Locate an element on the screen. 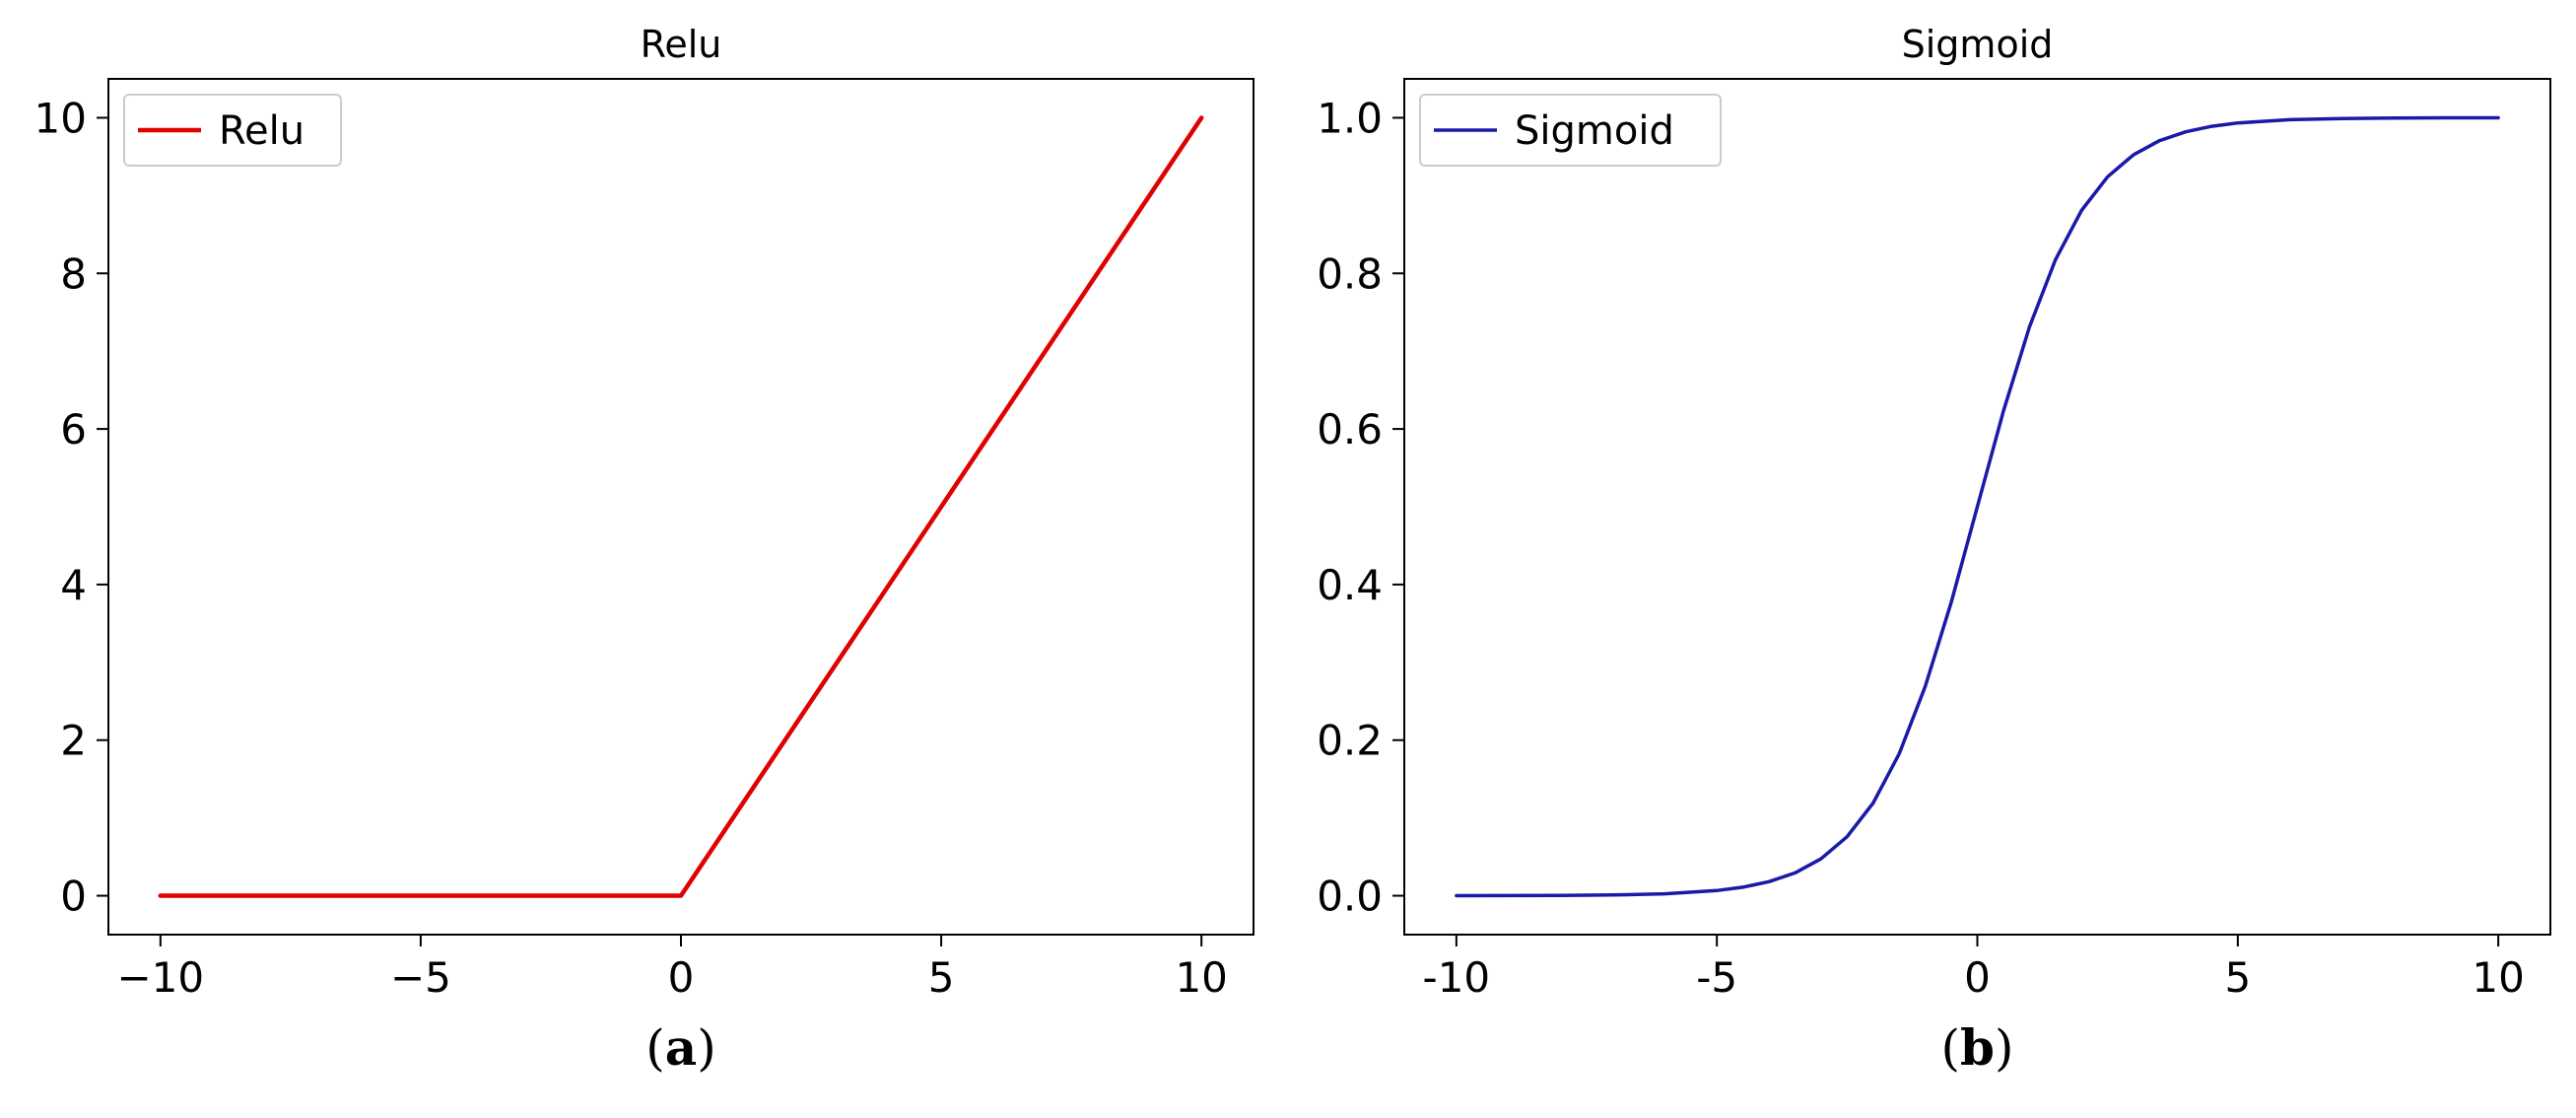 This screenshot has width=2576, height=1118. legend: Relu is located at coordinates (232, 130).